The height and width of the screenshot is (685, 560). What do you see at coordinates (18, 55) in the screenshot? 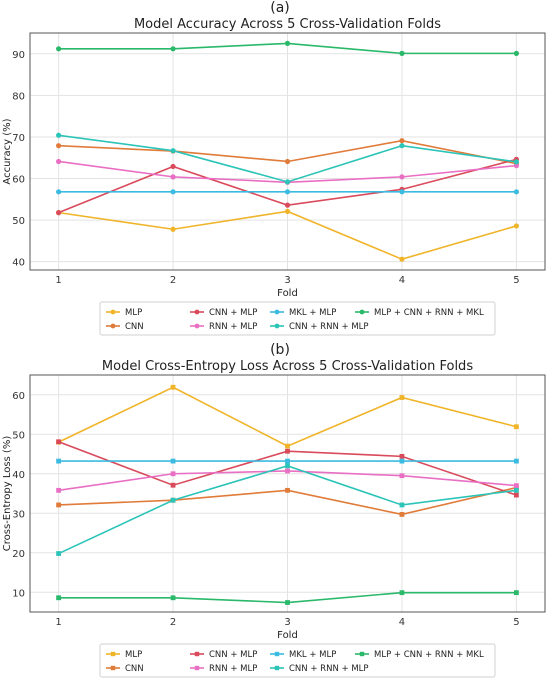
I see `y-tick-label: 90` at bounding box center [18, 55].